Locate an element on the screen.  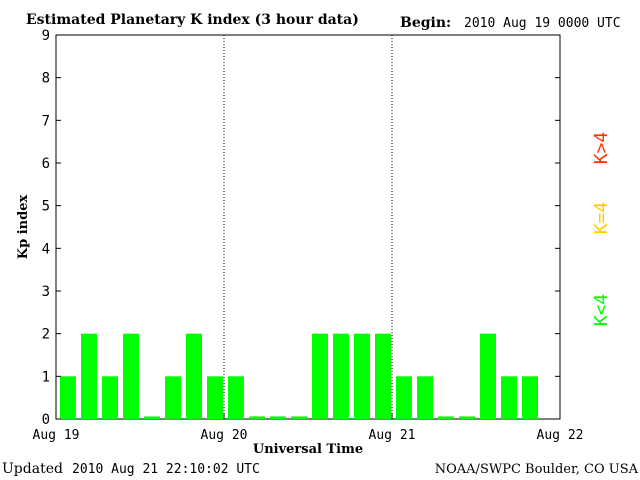
y-tick-label-2: 2 is located at coordinates (46, 335).